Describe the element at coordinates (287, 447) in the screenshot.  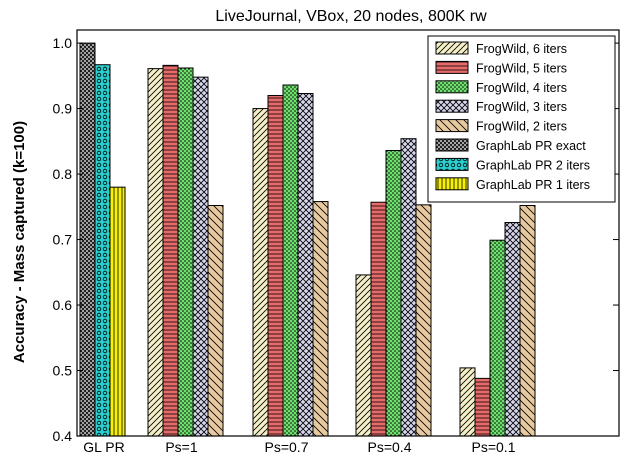
I see `x-tick-label-2: Ps=0.7` at that location.